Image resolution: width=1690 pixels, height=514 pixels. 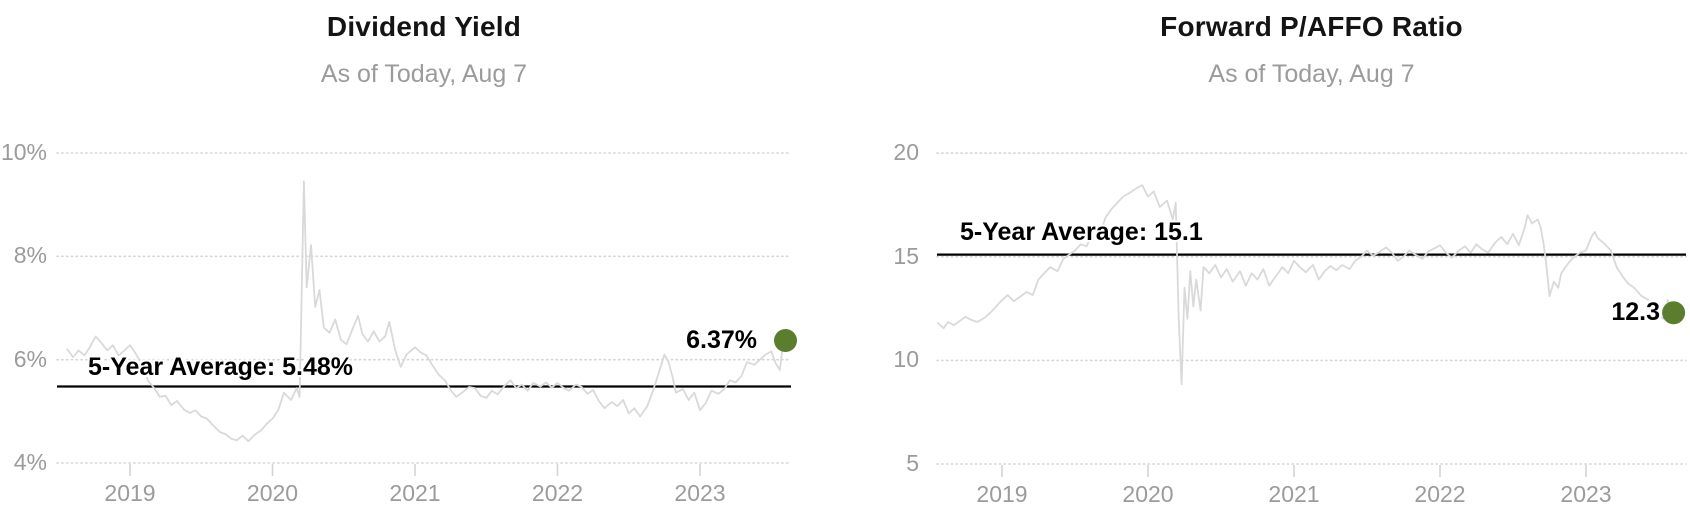 What do you see at coordinates (906, 255) in the screenshot?
I see `y-axis-tick-label: 15` at bounding box center [906, 255].